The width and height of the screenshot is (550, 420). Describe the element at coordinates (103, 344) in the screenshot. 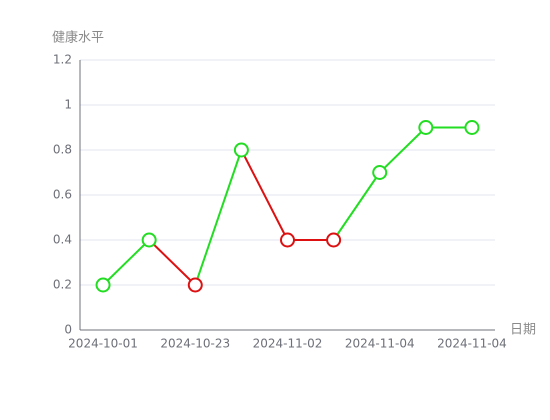

I see `x-tick-label: 2024-10-01` at that location.